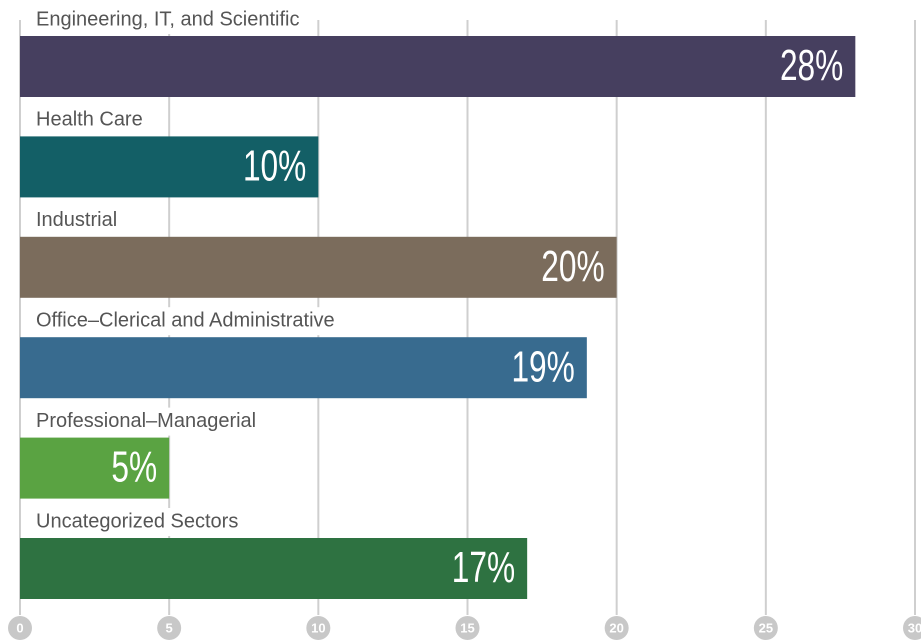  I want to click on value-label-group: 5%, so click(134, 467).